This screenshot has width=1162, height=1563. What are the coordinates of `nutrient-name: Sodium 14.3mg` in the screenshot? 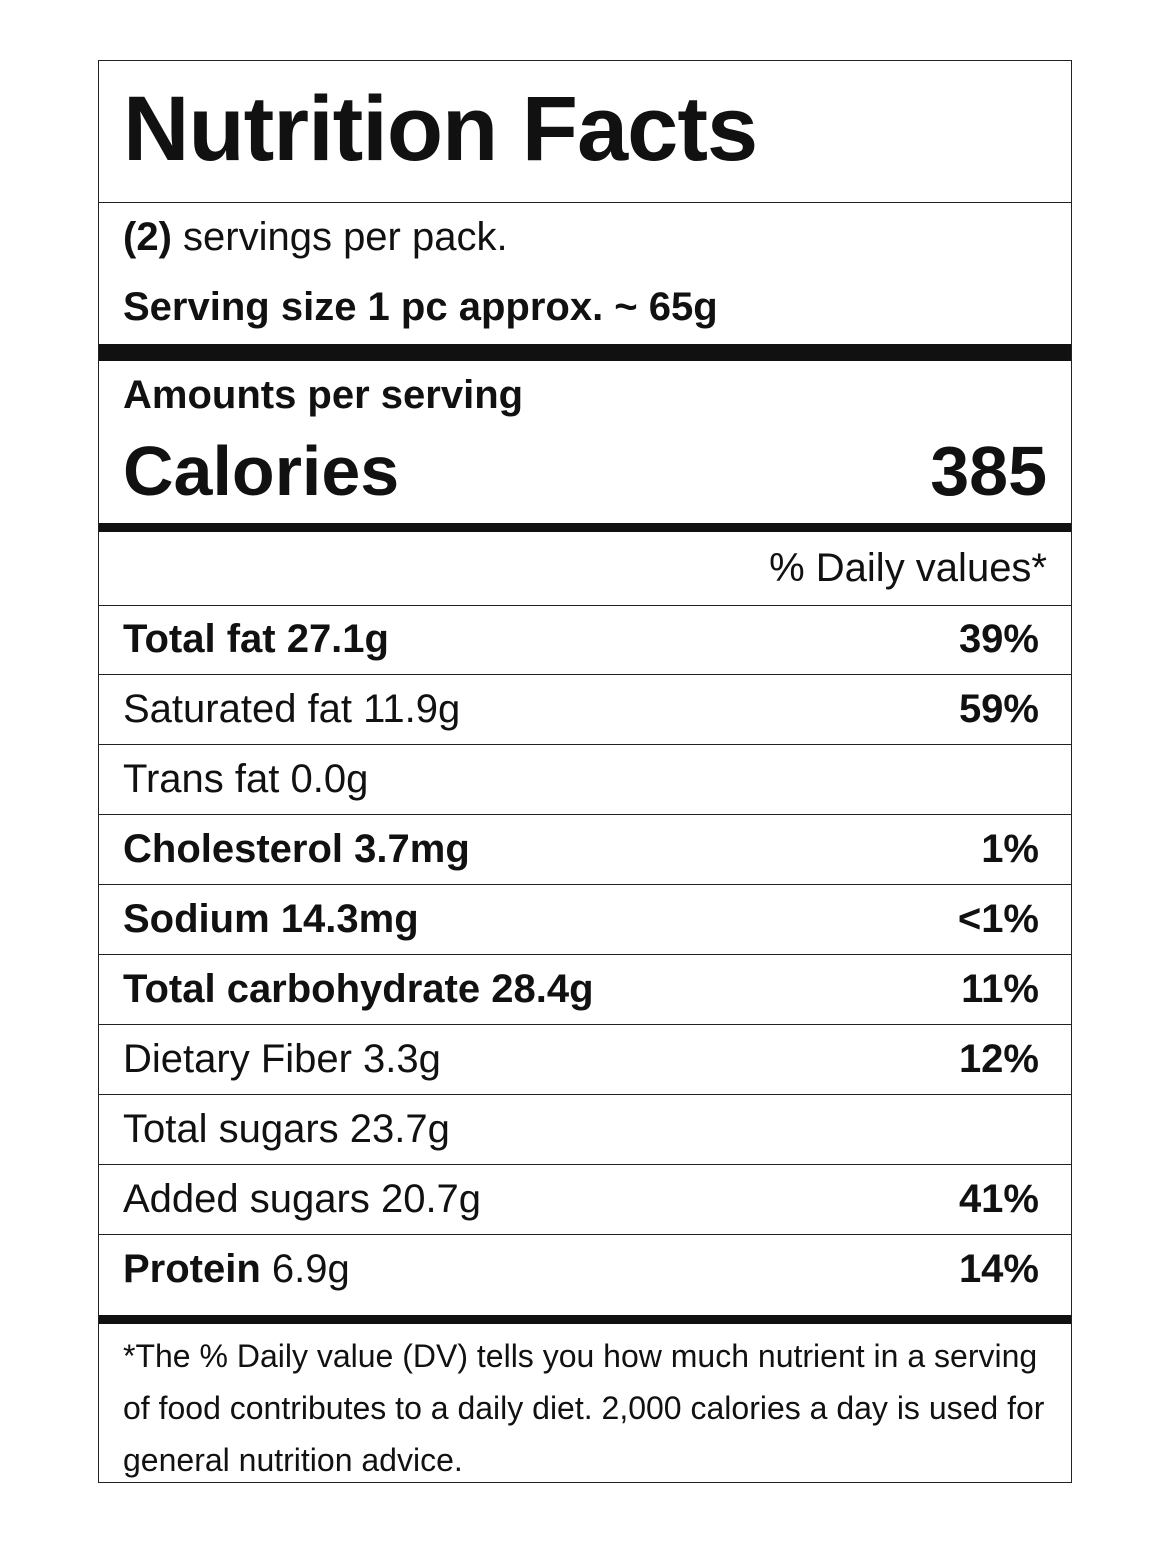 It's located at (271, 919).